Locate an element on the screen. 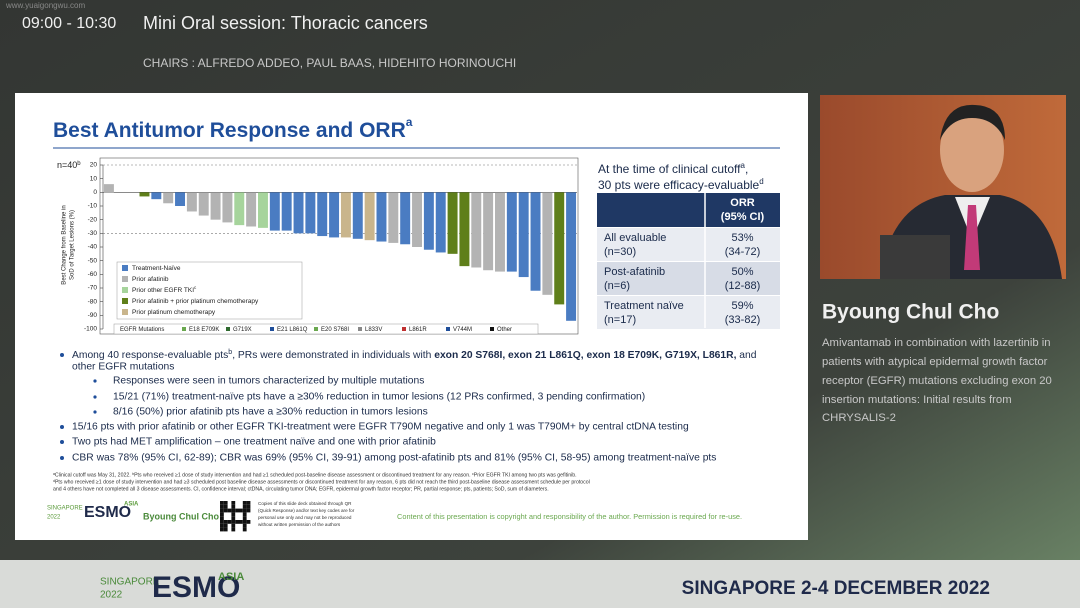 The width and height of the screenshot is (1080, 608). legend-text: Treatment-Naïve is located at coordinates (156, 268).